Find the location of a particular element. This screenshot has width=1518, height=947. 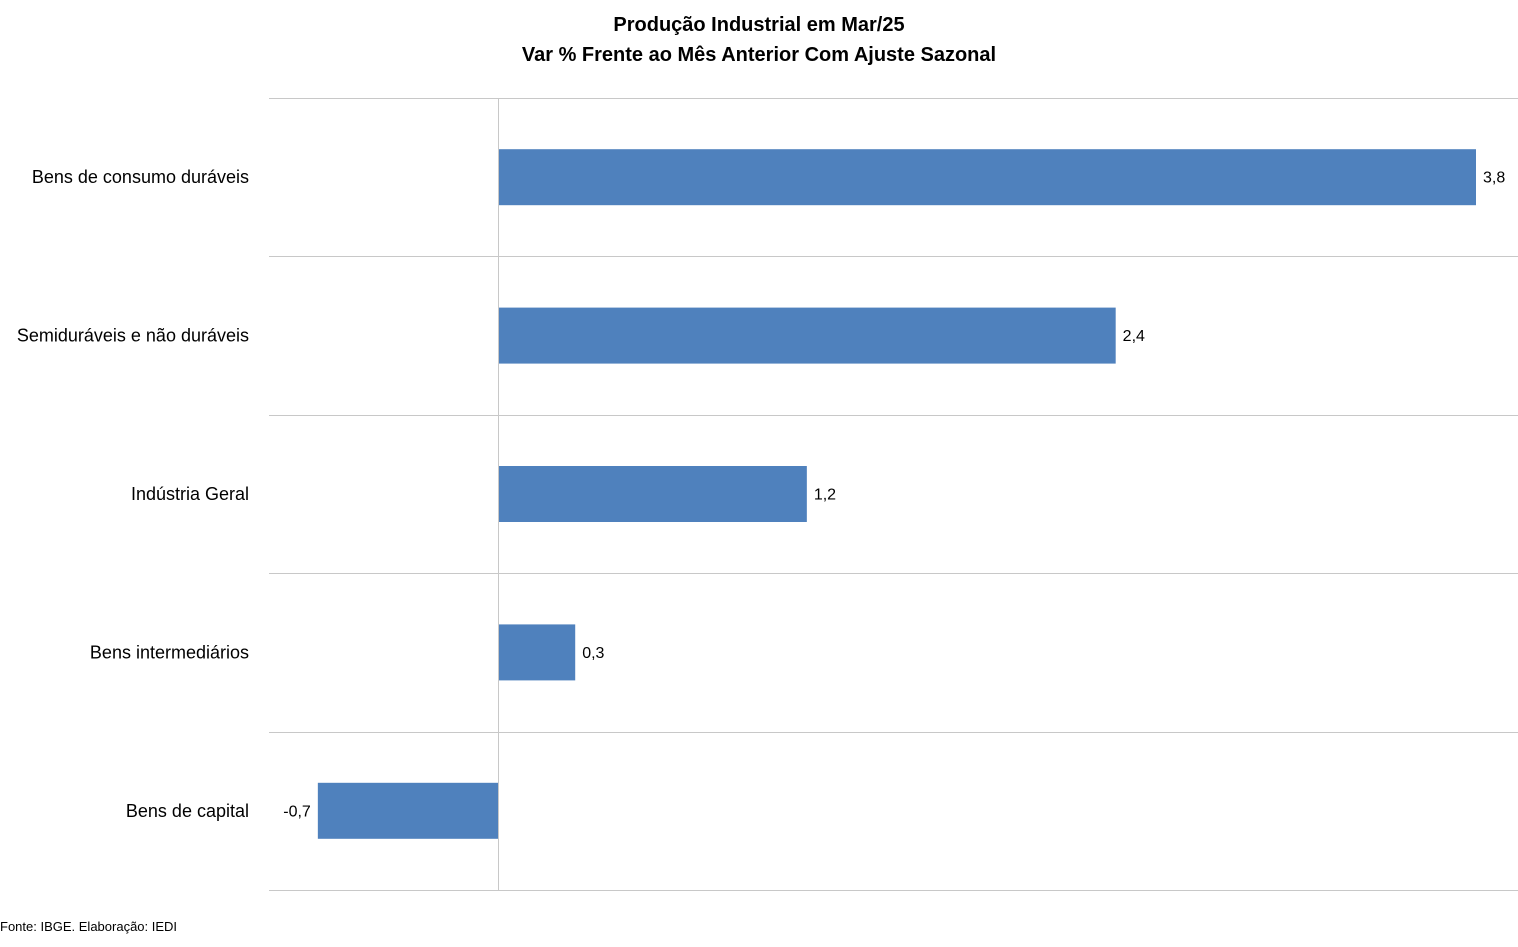

data-label: 0,3 is located at coordinates (593, 653).